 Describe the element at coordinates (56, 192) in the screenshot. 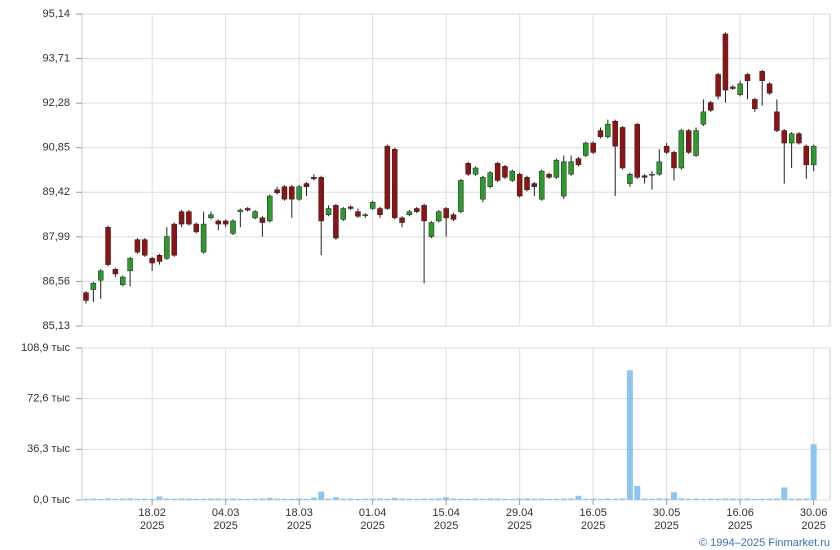

I see `y-tick-label: 89,42` at that location.